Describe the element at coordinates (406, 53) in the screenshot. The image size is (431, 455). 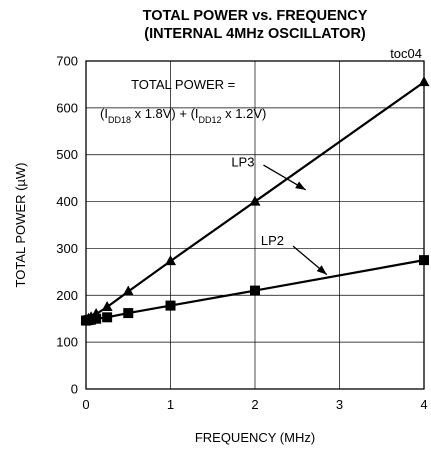
I see `figure-tag: toc04` at that location.